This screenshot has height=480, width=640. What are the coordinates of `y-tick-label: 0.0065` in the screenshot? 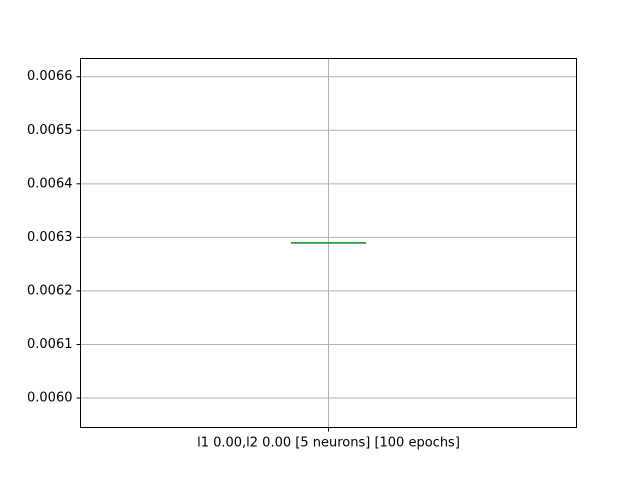 It's located at (50, 130).